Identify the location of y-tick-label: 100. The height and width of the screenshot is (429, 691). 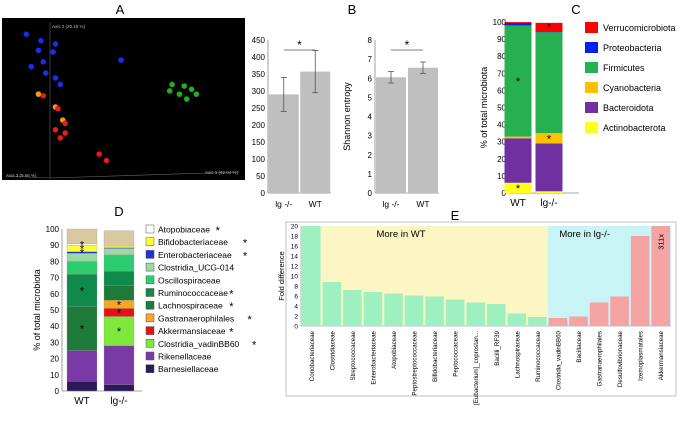
(259, 159).